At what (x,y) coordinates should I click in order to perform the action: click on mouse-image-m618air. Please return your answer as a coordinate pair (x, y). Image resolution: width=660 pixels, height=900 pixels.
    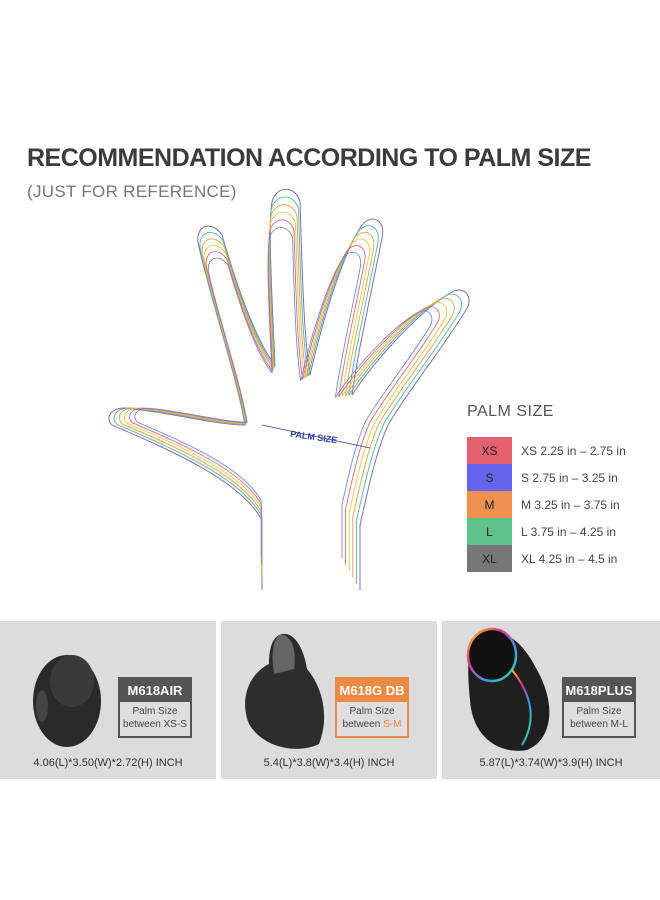
    Looking at the image, I should click on (67, 701).